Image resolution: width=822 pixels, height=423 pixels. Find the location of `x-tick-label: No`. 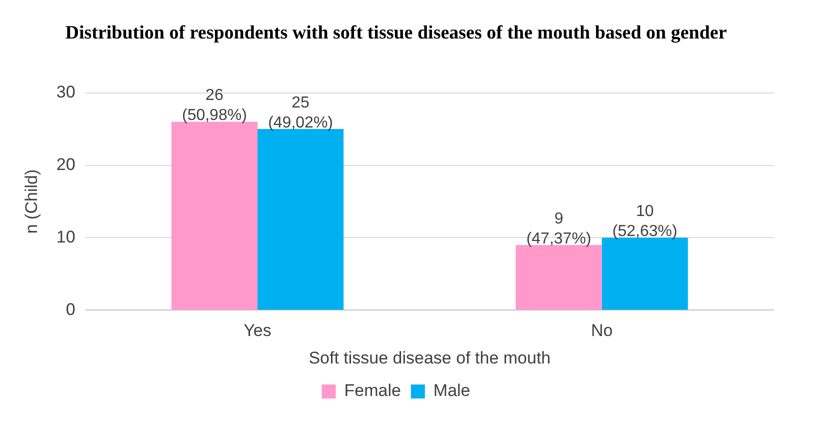

x-tick-label: No is located at coordinates (601, 330).